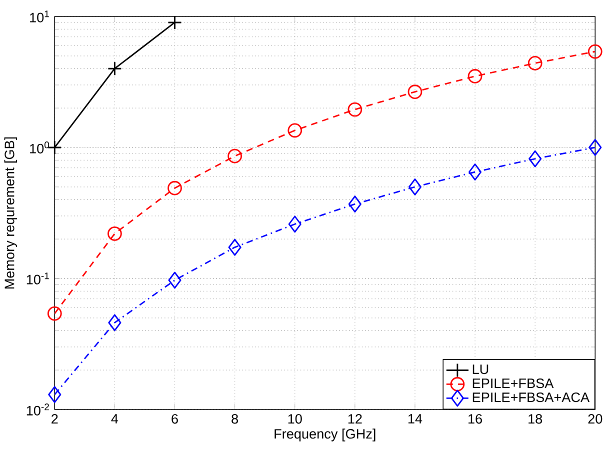 The image size is (607, 463). What do you see at coordinates (37, 278) in the screenshot?
I see `y-tick-label: 10$^{-1}$` at bounding box center [37, 278].